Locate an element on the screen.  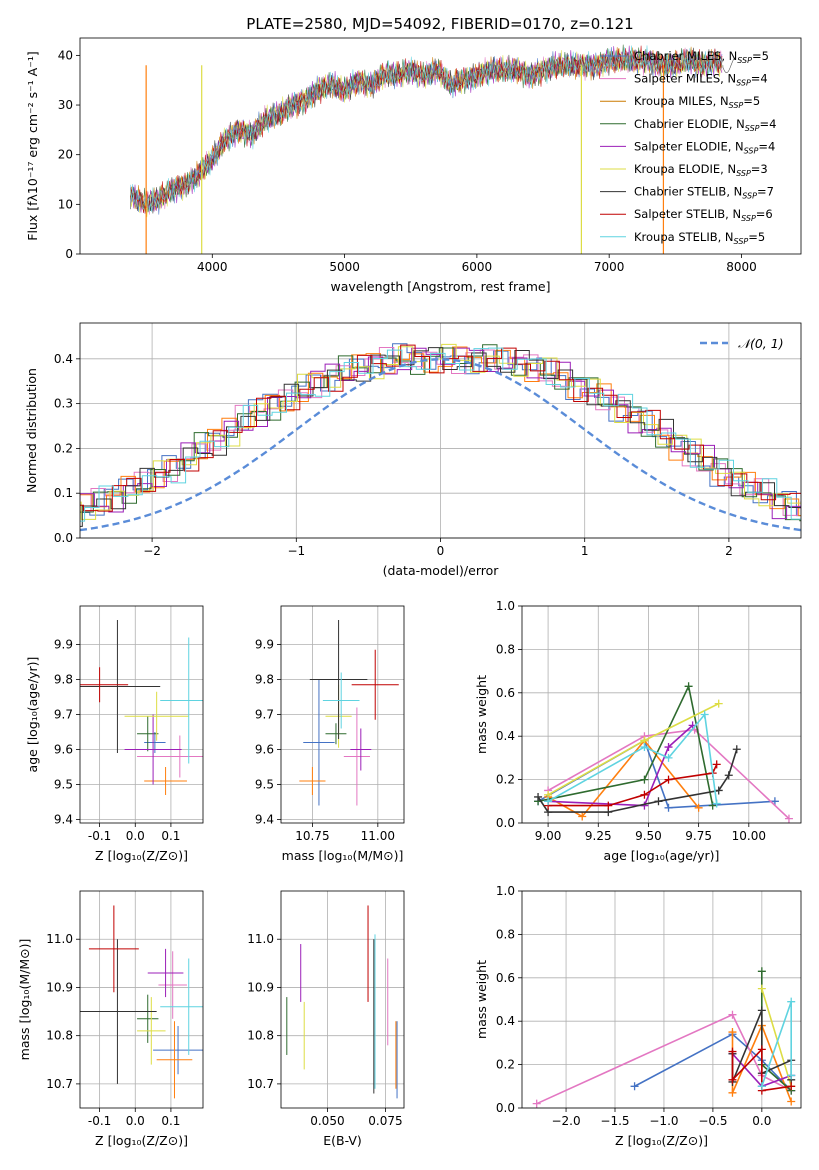
legend-entry: Salpeter STELIB, NSSP=6 is located at coordinates (703, 215).